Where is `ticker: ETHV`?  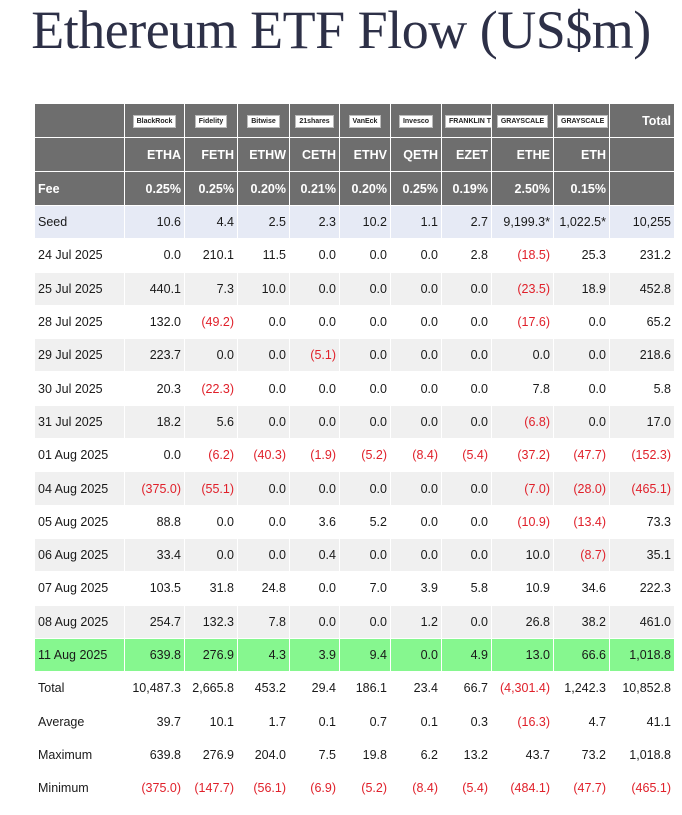 ticker: ETHV is located at coordinates (365, 154).